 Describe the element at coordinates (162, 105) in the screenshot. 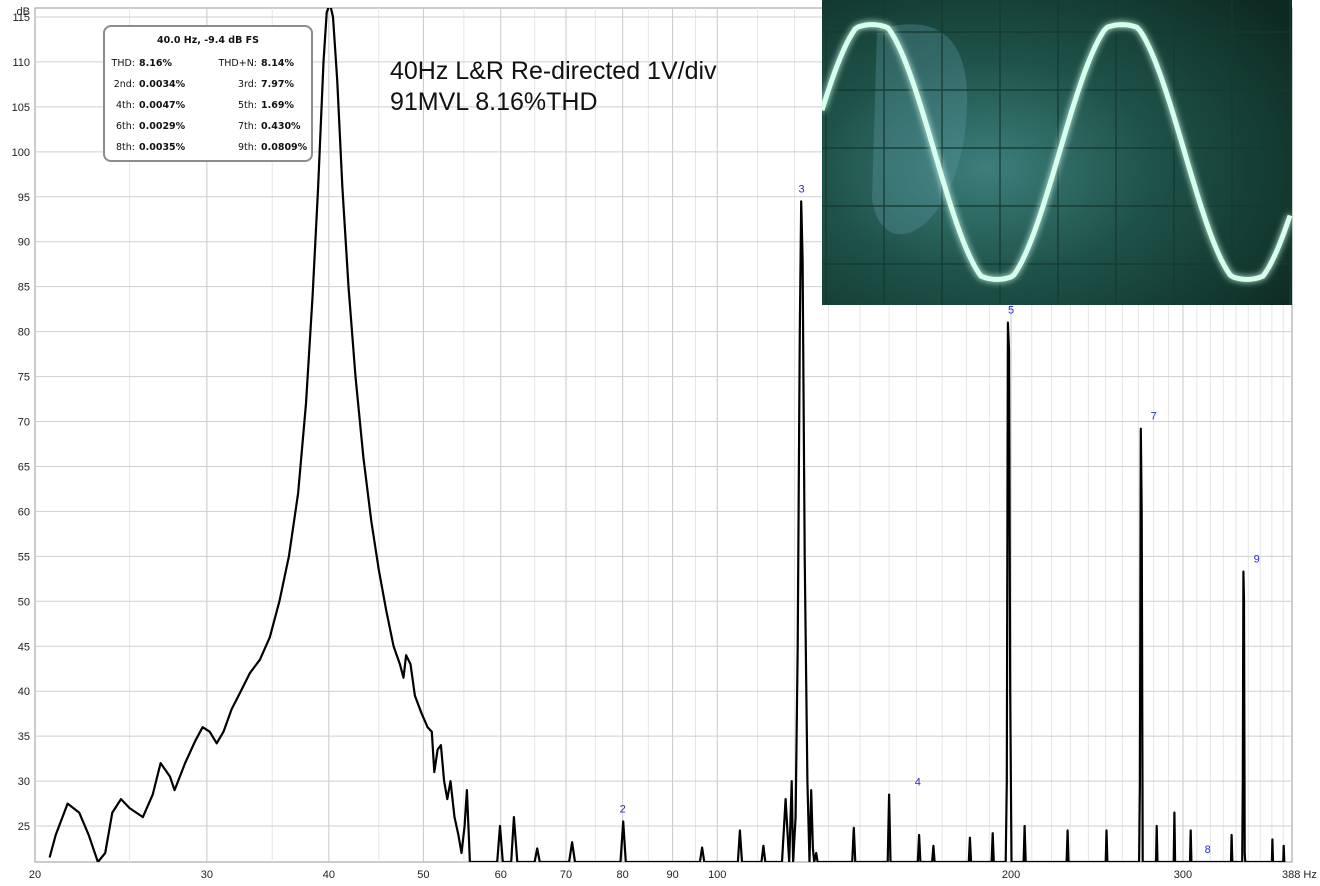

I see `panel-value: 0.0047%` at that location.